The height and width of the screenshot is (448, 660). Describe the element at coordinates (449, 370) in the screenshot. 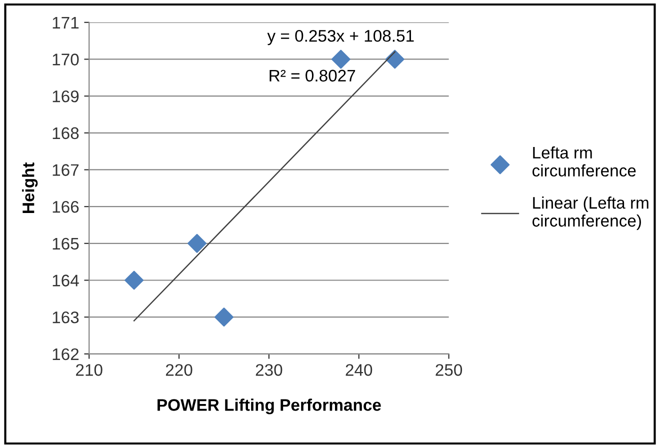

I see `x-tick-label: 250` at that location.